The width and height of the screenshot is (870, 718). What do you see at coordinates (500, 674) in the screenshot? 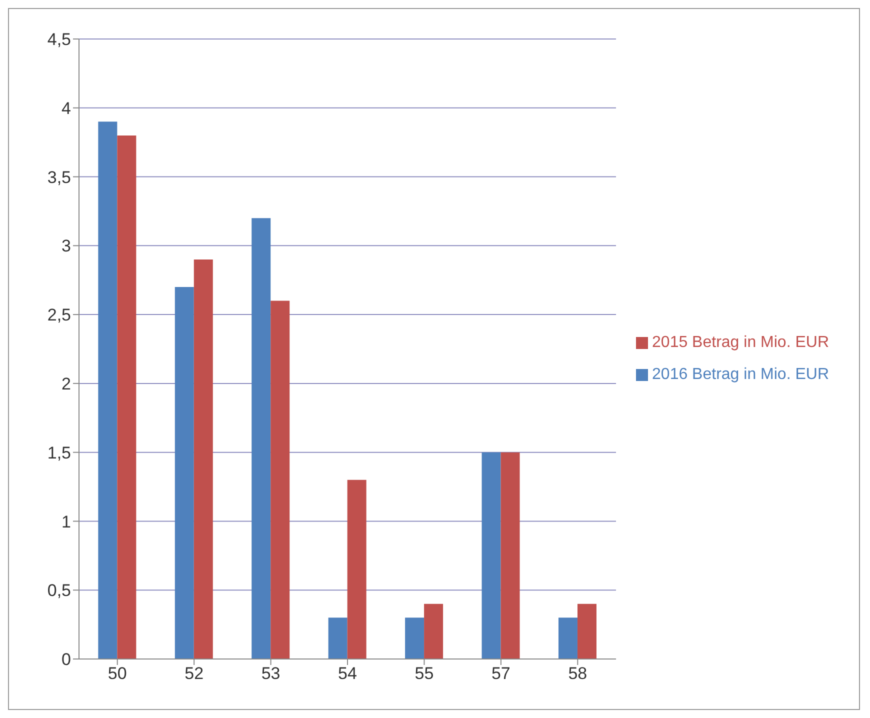
I see `x-tick-label: 57` at bounding box center [500, 674].